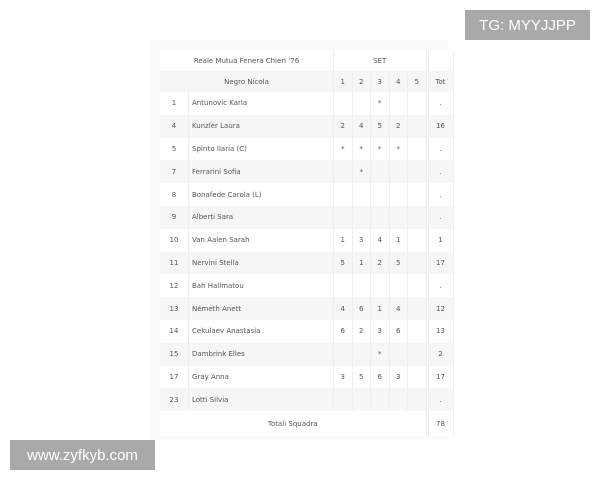 This screenshot has height=480, width=600. Describe the element at coordinates (307, 194) in the screenshot. I see `table-row: 8 Bonafede Carola (L).` at that location.